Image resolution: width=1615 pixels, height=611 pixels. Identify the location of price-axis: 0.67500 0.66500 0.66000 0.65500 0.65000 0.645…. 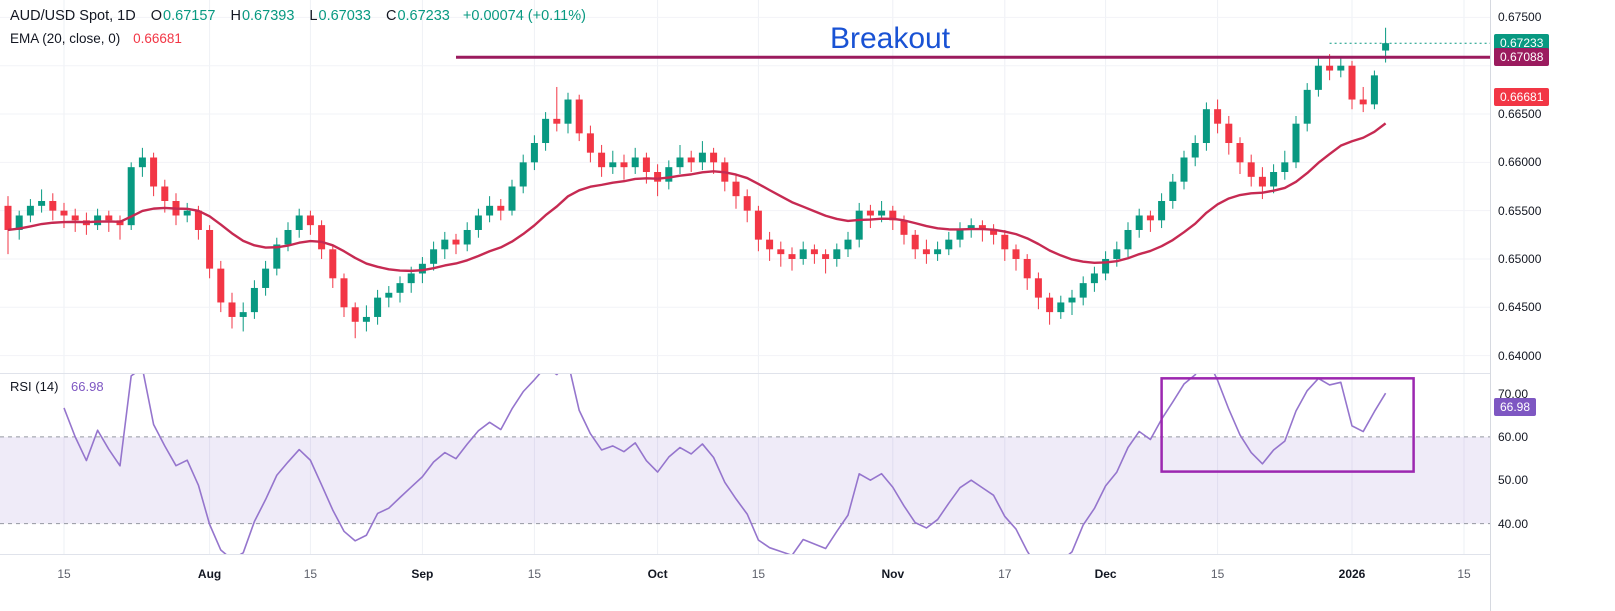
(1552, 305).